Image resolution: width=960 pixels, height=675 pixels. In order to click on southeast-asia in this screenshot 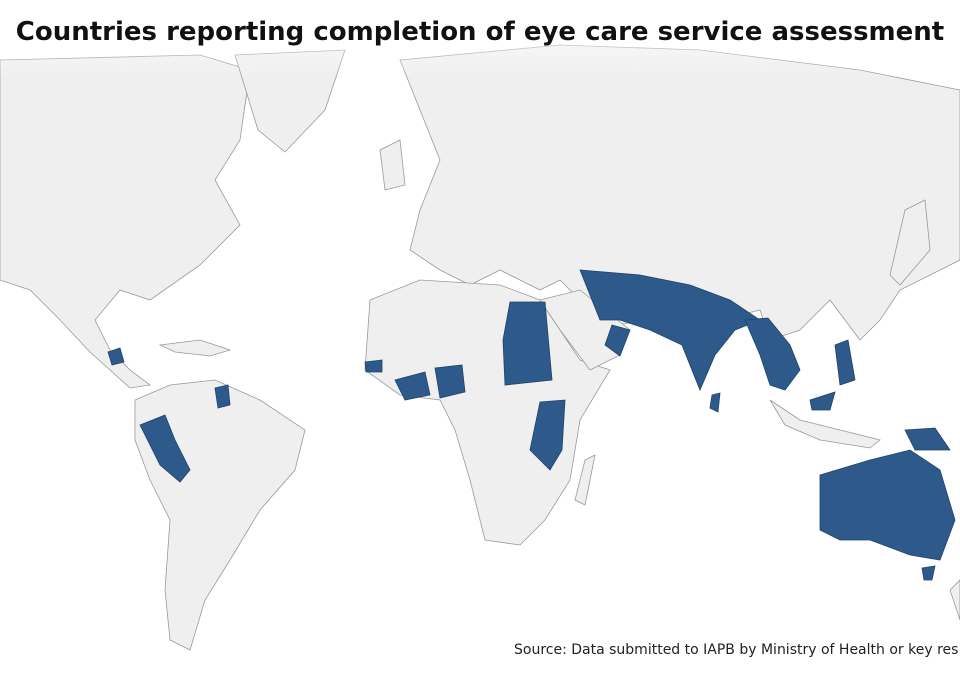, I will do `click(772, 354)`.